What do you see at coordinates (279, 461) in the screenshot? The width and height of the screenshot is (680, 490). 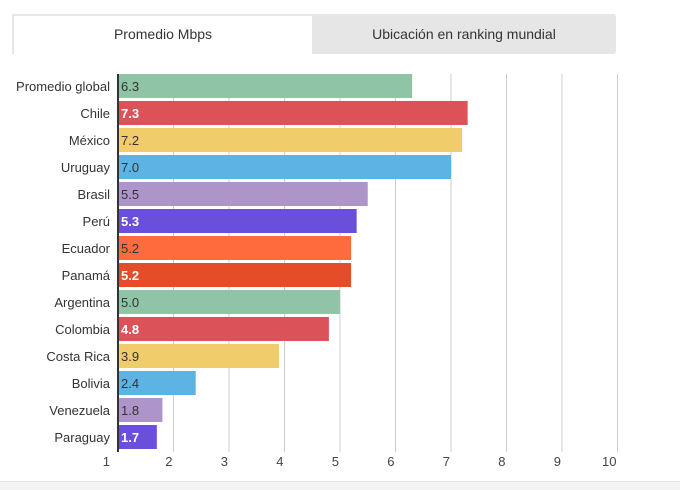 I see `x-tick-label: 4` at bounding box center [279, 461].